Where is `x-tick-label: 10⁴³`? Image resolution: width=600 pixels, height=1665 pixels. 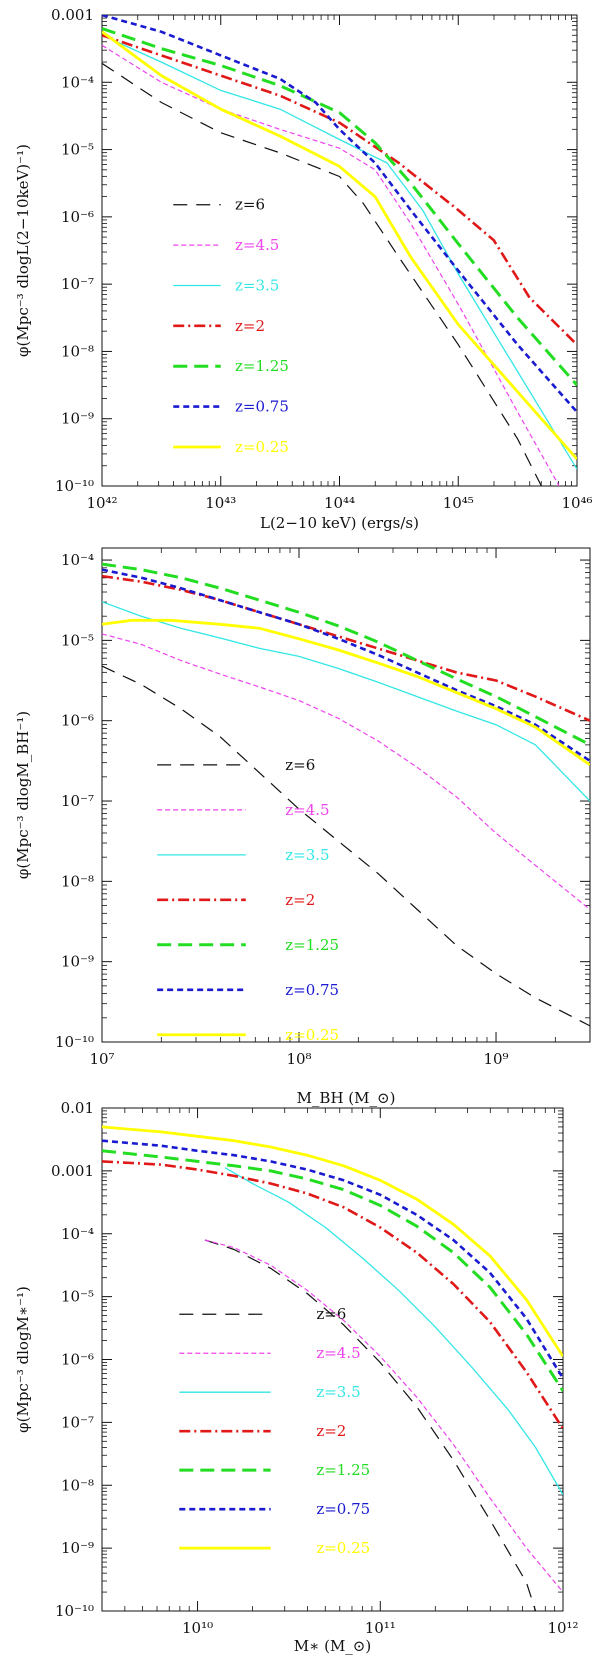
x-tick-label: 10⁴³ is located at coordinates (220, 503).